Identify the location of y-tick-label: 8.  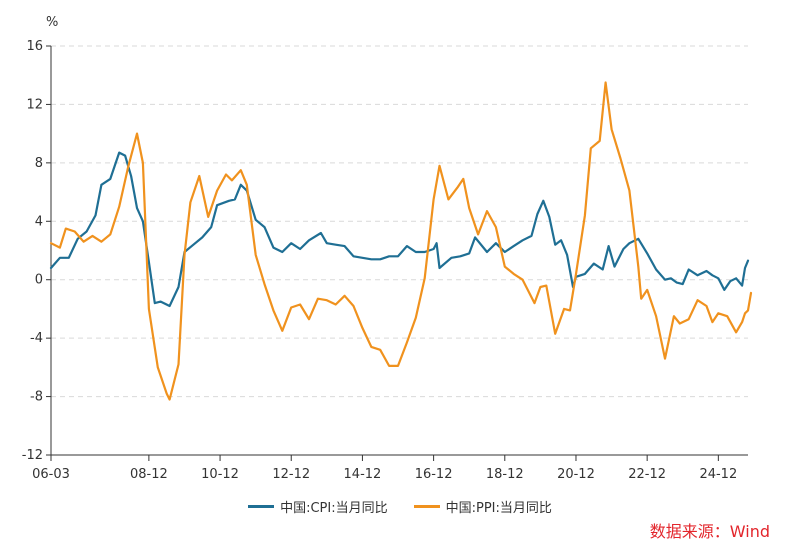
(39, 163).